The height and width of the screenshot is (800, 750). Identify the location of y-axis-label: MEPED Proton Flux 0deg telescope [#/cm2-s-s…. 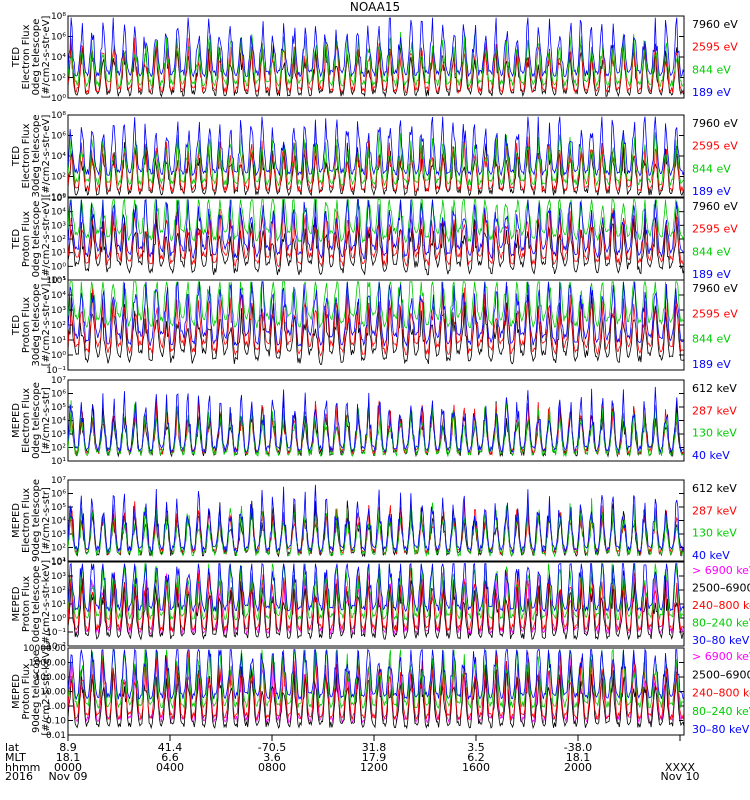
(31, 604).